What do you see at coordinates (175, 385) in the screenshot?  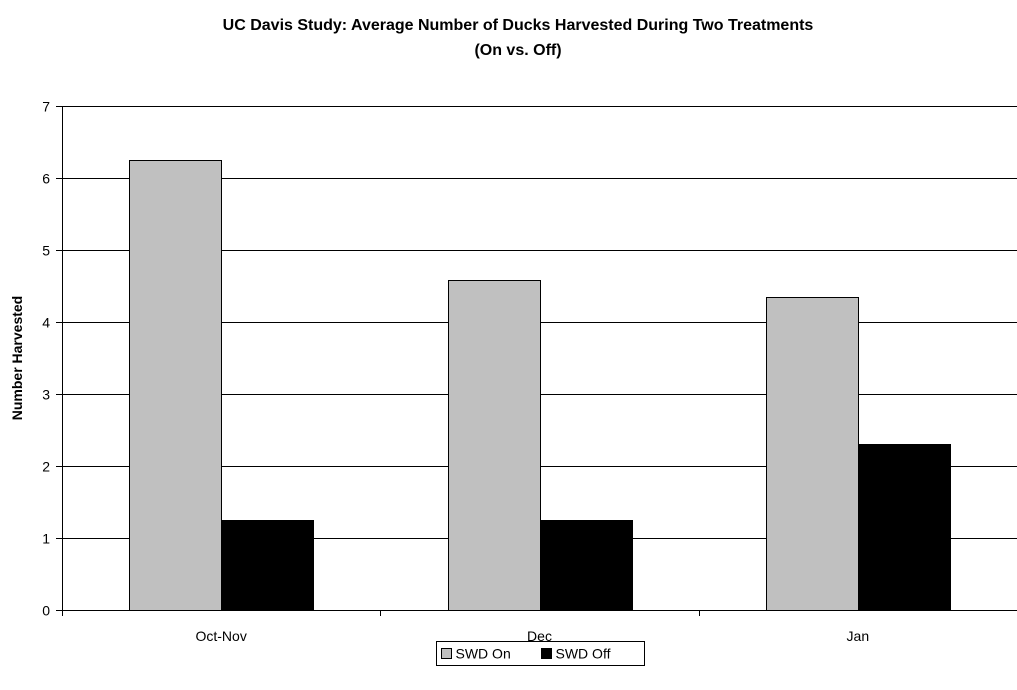 I see `bar-swd-on-oct-nov` at bounding box center [175, 385].